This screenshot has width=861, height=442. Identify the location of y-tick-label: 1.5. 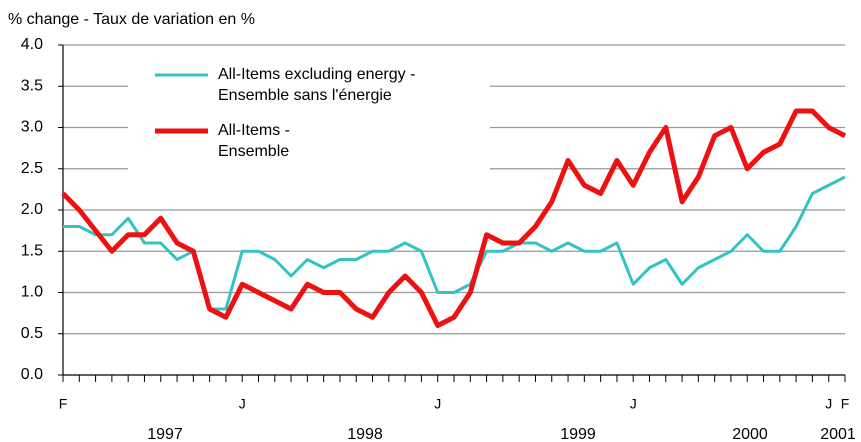
(32, 250).